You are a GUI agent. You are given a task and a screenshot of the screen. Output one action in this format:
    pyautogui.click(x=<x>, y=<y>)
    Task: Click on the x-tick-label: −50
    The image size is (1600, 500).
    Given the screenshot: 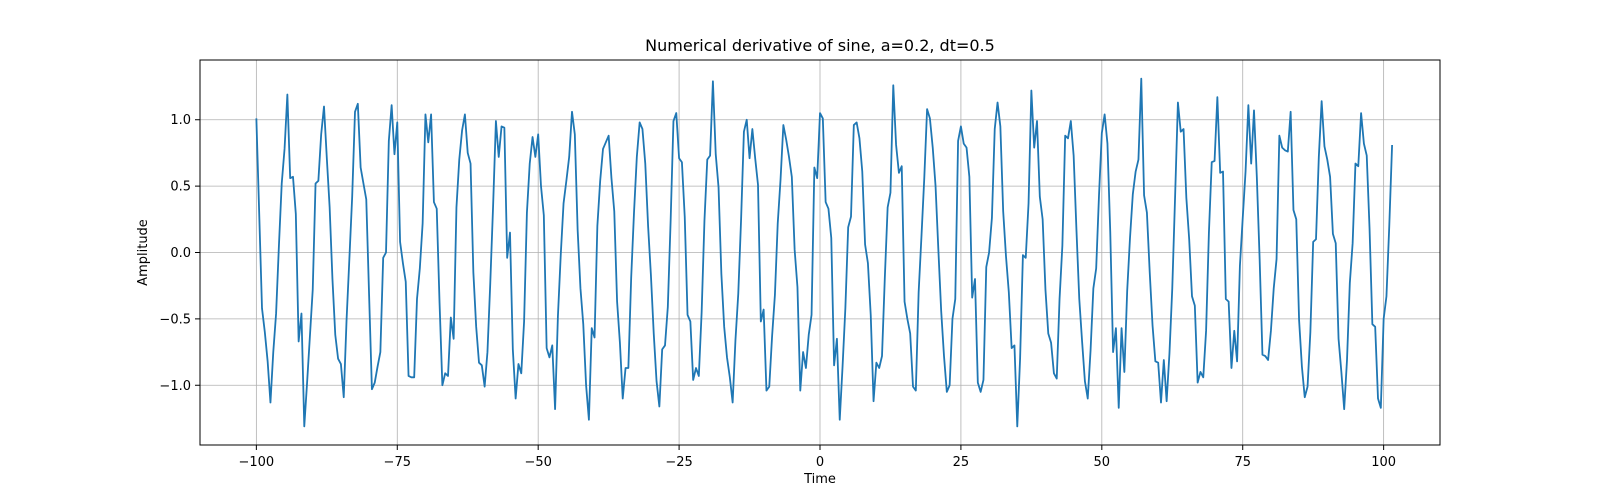 What is the action you would take?
    pyautogui.click(x=537, y=462)
    